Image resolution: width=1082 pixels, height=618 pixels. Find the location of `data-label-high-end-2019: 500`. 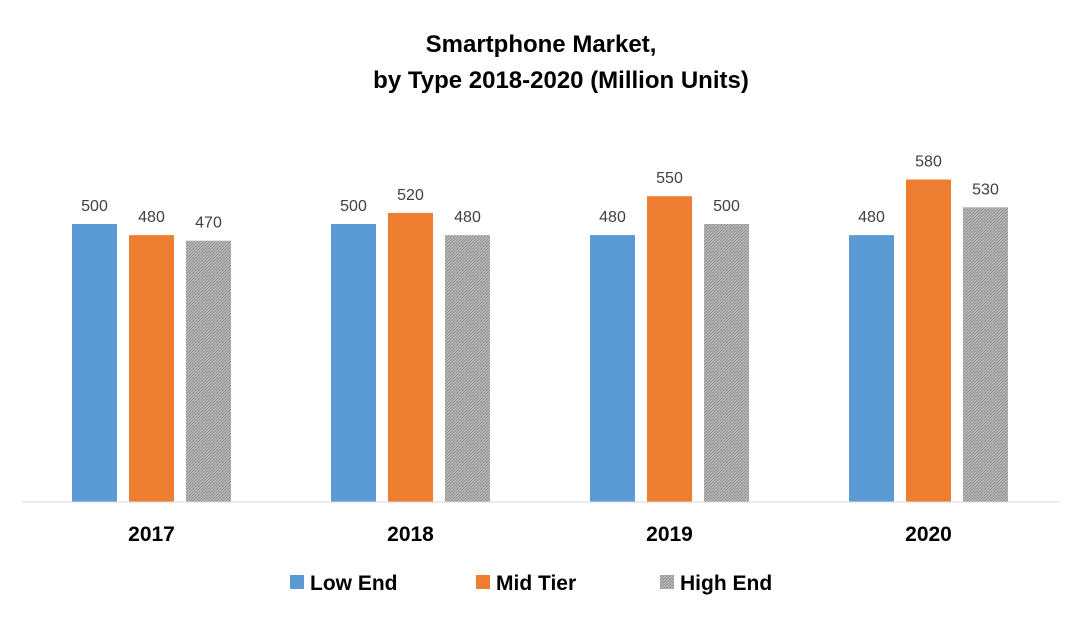

data-label-high-end-2019: 500 is located at coordinates (726, 206).